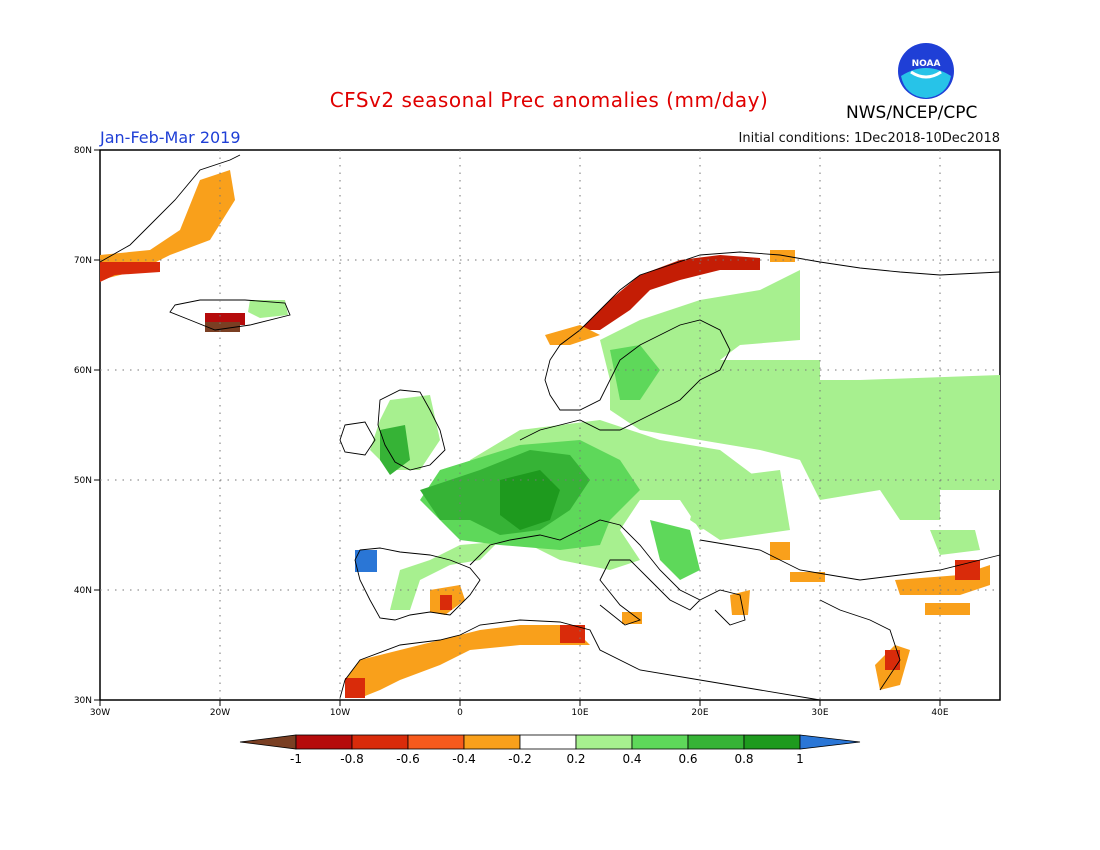 The image size is (1100, 850). I want to click on lon-tick-label: 10E, so click(579, 713).